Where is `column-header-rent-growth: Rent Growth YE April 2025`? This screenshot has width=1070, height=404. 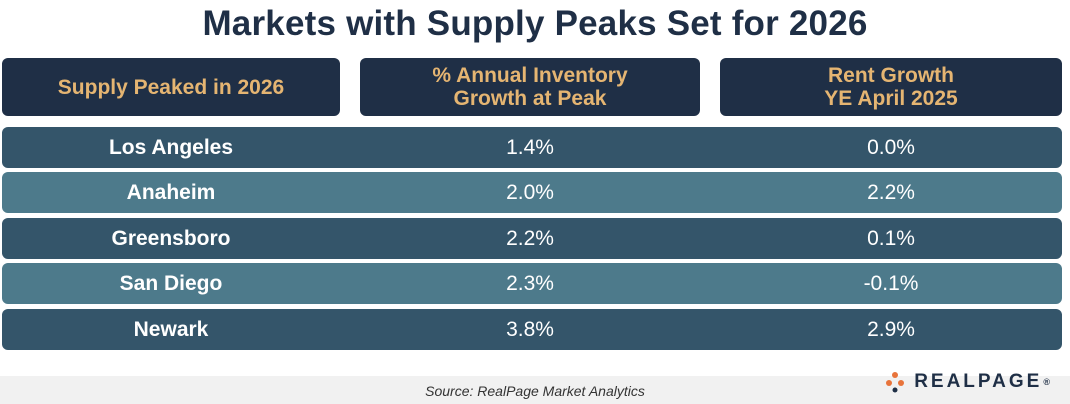
column-header-rent-growth: Rent Growth YE April 2025 is located at coordinates (891, 87).